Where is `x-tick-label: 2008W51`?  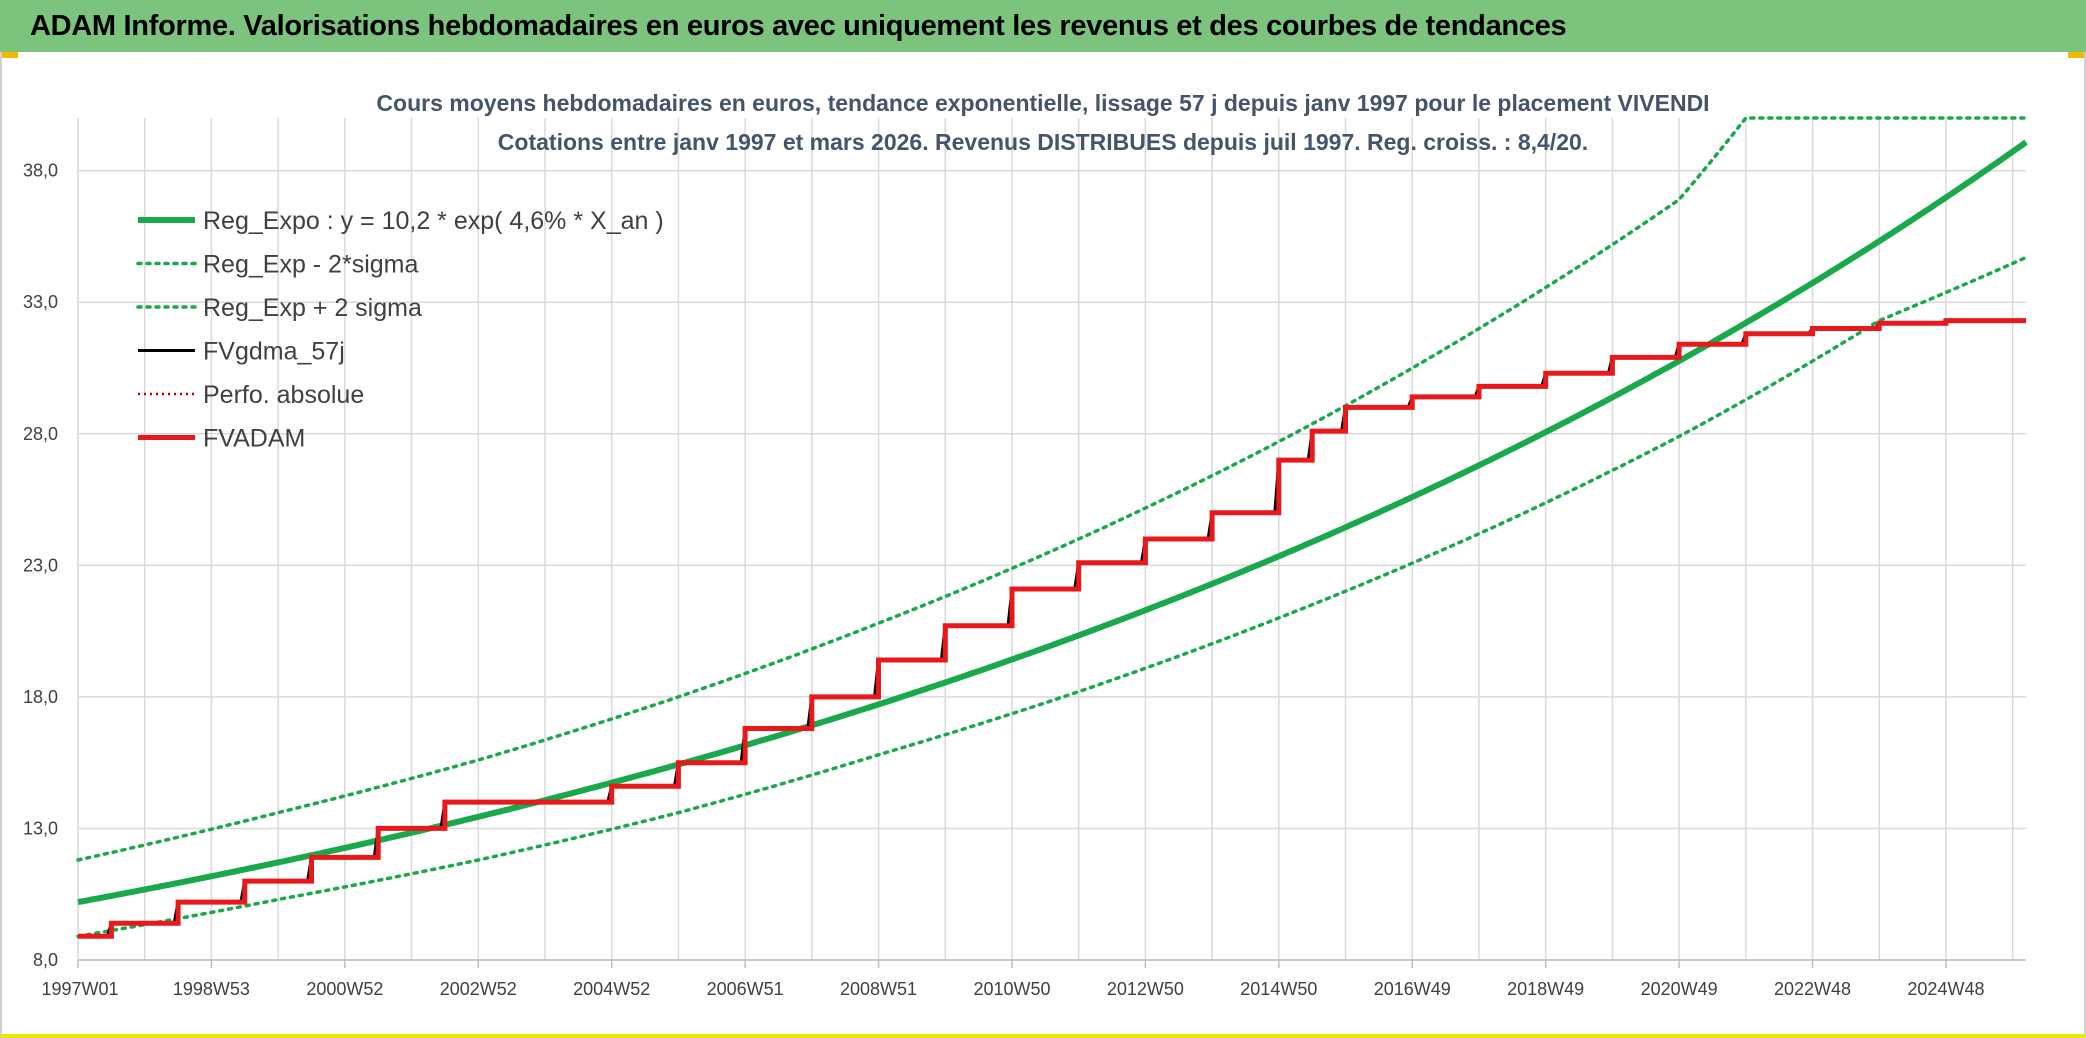 x-tick-label: 2008W51 is located at coordinates (878, 989).